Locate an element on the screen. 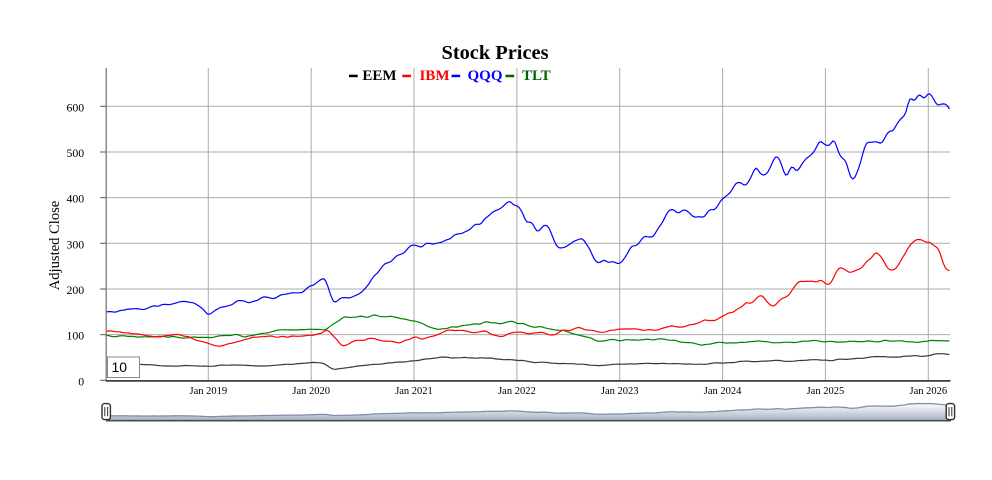 The height and width of the screenshot is (480, 992). svg-text: QQQ is located at coordinates (485, 76).